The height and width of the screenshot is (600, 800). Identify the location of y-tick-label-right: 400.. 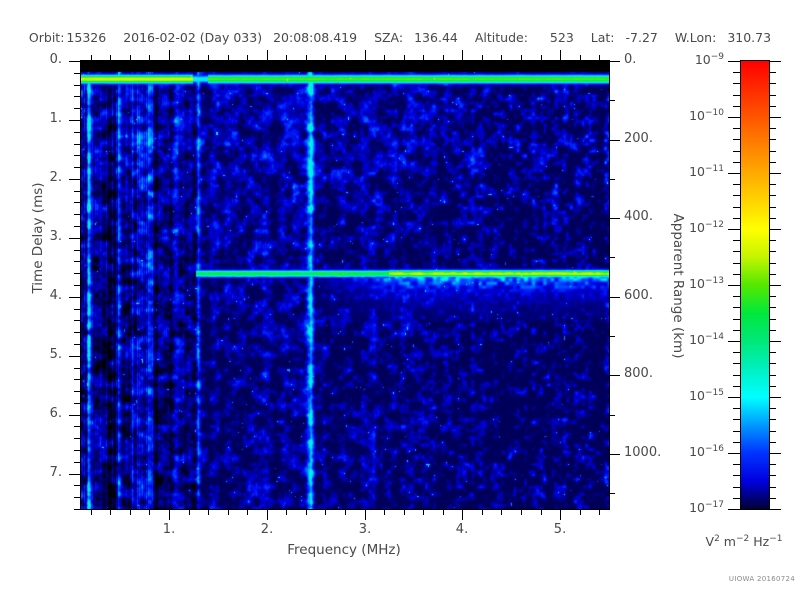
(638, 216).